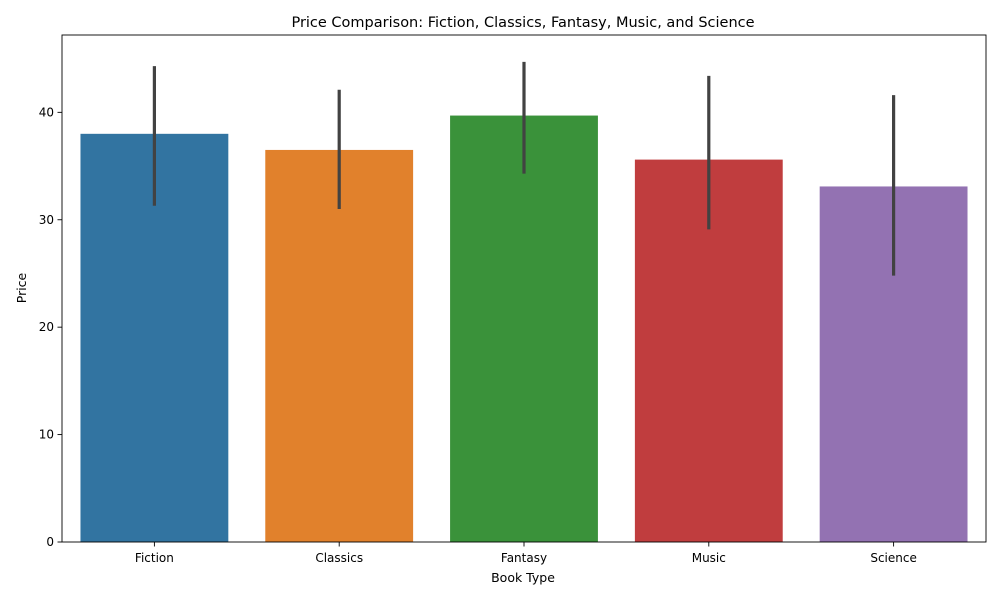 Image resolution: width=1000 pixels, height=600 pixels. I want to click on y-axis-label: Price, so click(21, 287).